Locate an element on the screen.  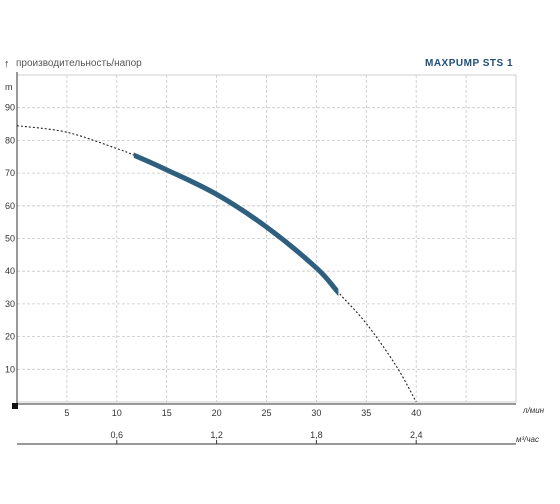
x-tick-label: 30 is located at coordinates (316, 413).